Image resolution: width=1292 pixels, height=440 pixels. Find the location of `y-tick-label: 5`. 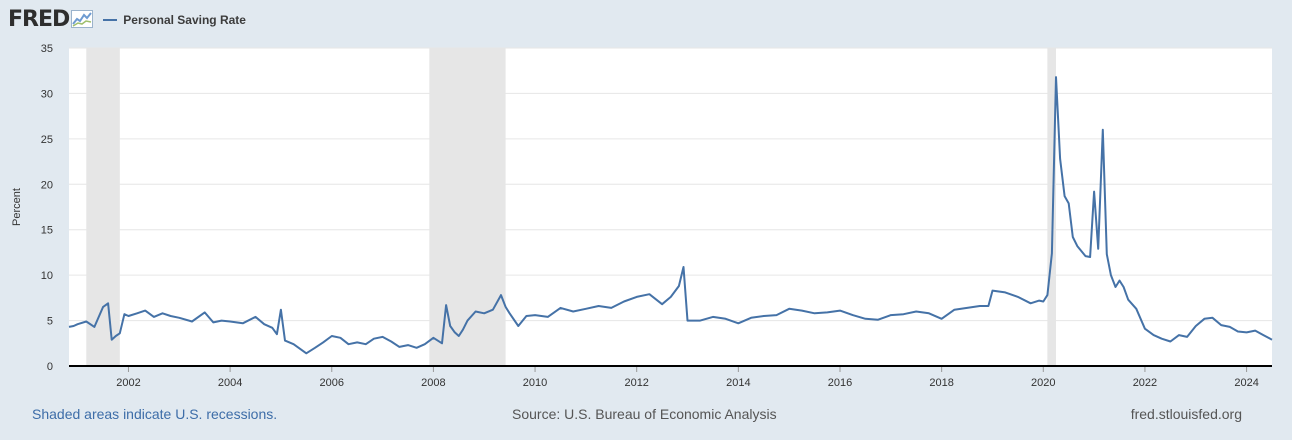

y-tick-label: 5 is located at coordinates (50, 322).